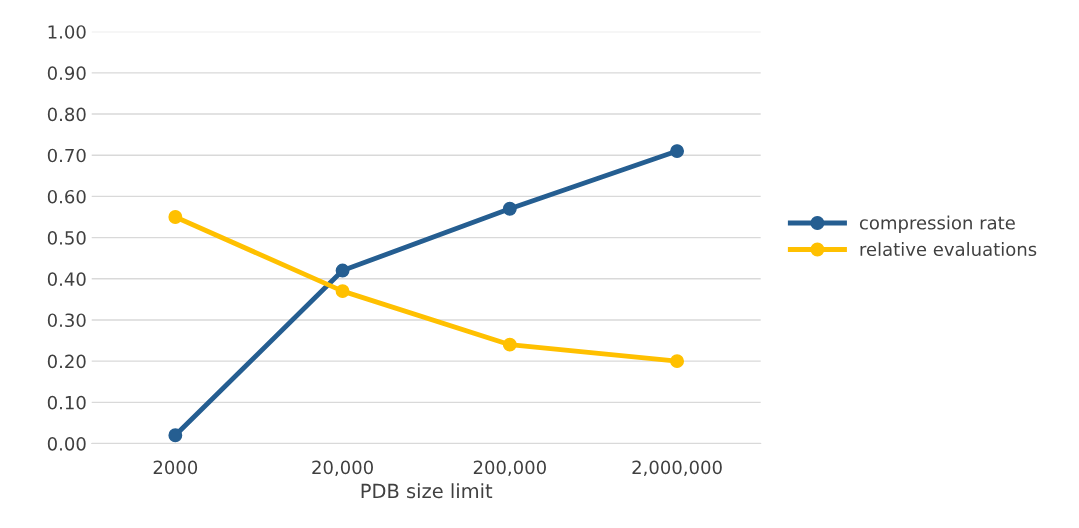 This screenshot has height=528, width=1079. Describe the element at coordinates (66, 402) in the screenshot. I see `y-tick-label: 0.10` at that location.